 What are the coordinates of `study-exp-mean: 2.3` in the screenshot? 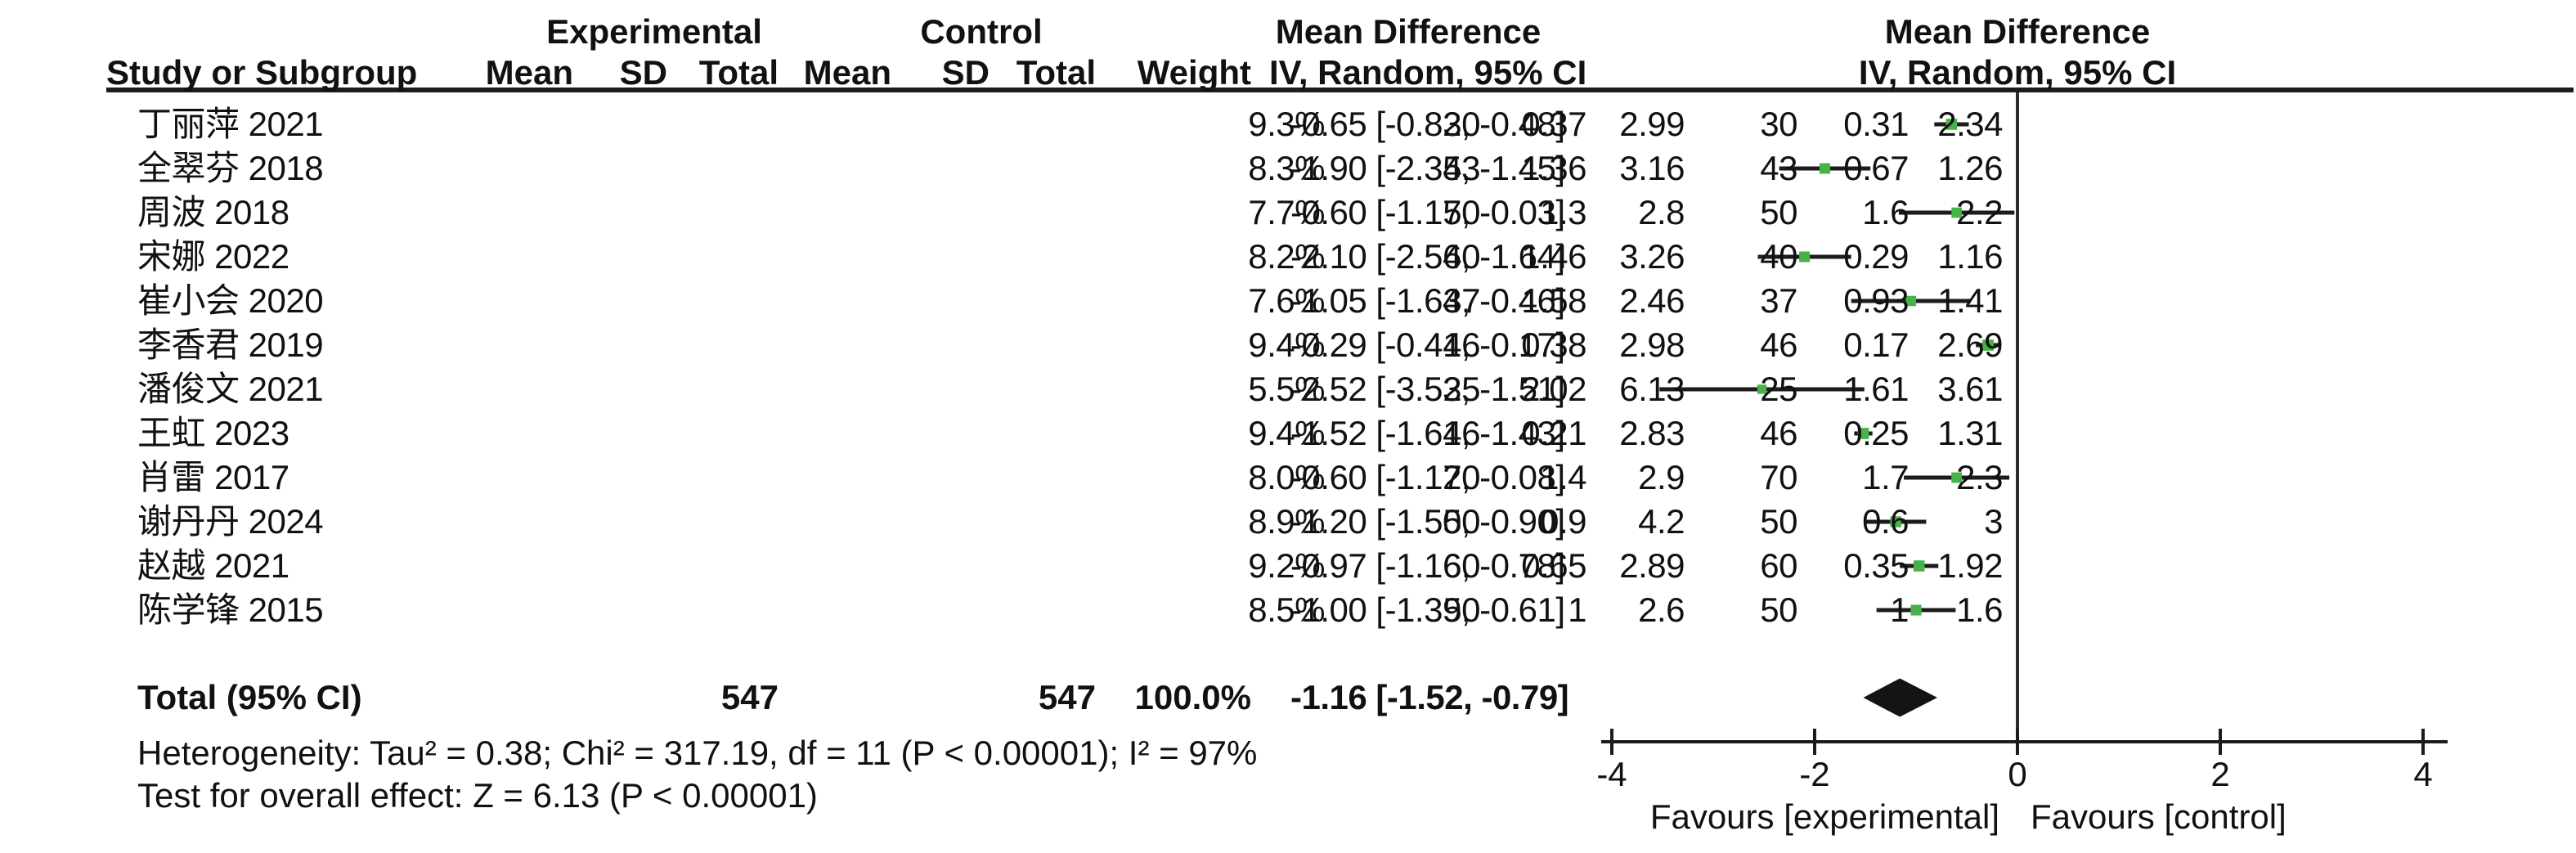 It's located at (1980, 477).